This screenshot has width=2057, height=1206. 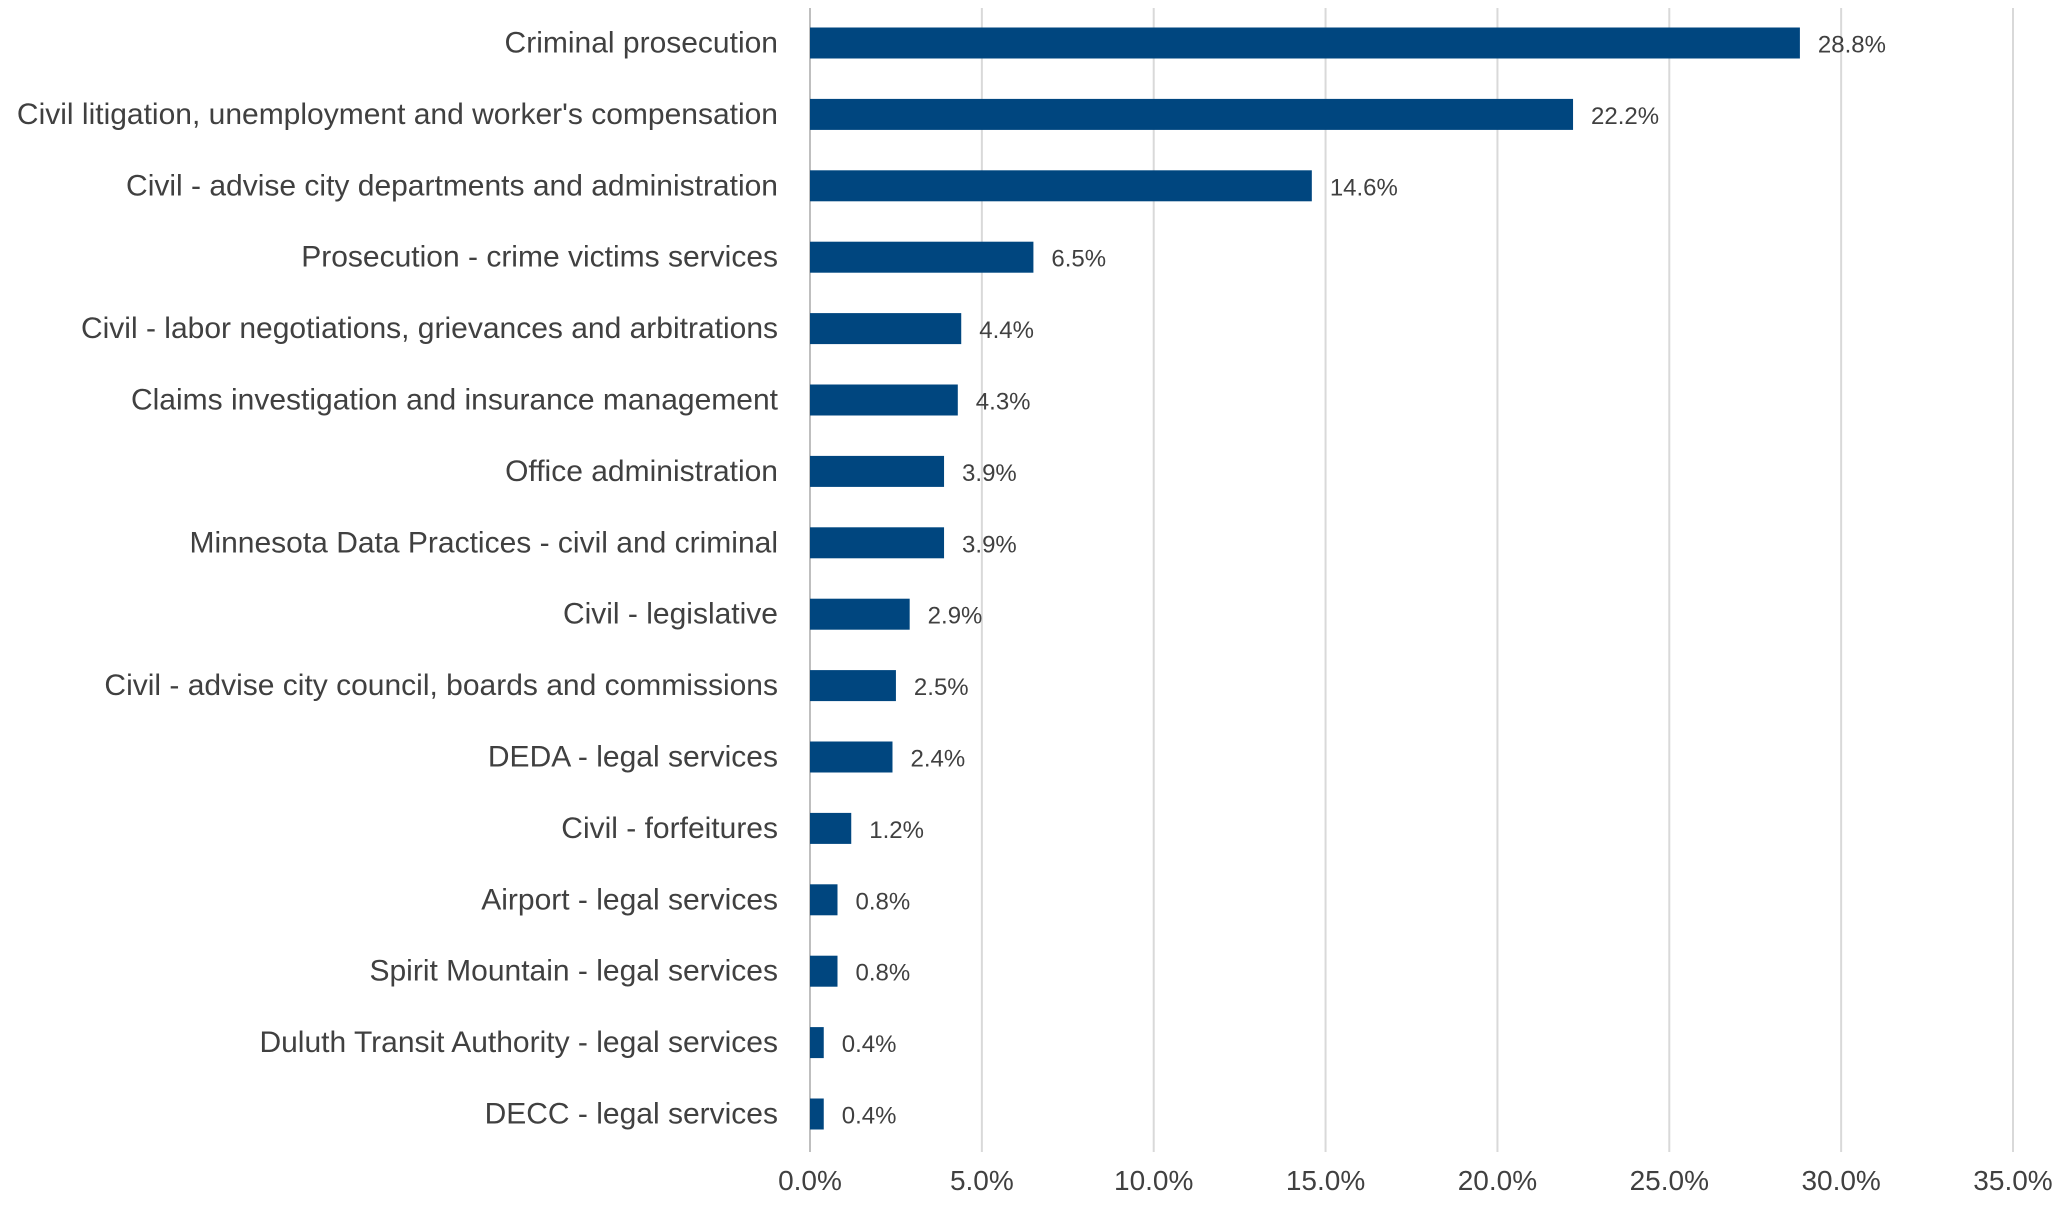 What do you see at coordinates (1325, 1180) in the screenshot?
I see `x-tick-label-3: 15.0%` at bounding box center [1325, 1180].